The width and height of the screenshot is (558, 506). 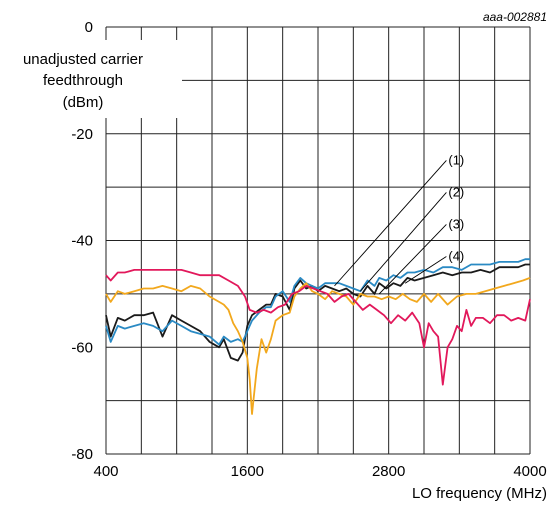 I want to click on y-axis-label-line-3: (dBm), so click(x=83, y=102).